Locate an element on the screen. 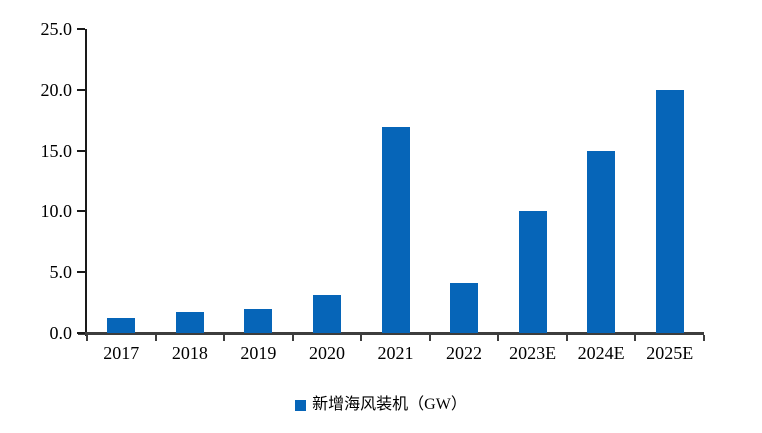 The height and width of the screenshot is (433, 762). x-axis-label-2025E: 2025E is located at coordinates (670, 353).